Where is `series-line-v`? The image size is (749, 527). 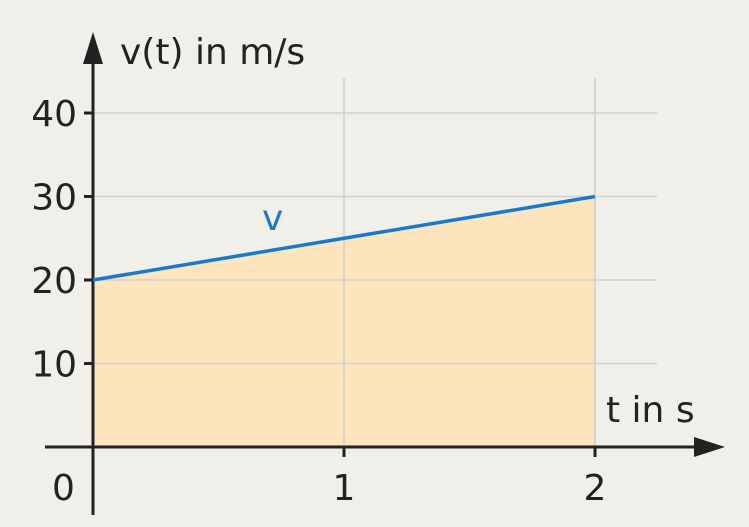 series-line-v is located at coordinates (344, 238).